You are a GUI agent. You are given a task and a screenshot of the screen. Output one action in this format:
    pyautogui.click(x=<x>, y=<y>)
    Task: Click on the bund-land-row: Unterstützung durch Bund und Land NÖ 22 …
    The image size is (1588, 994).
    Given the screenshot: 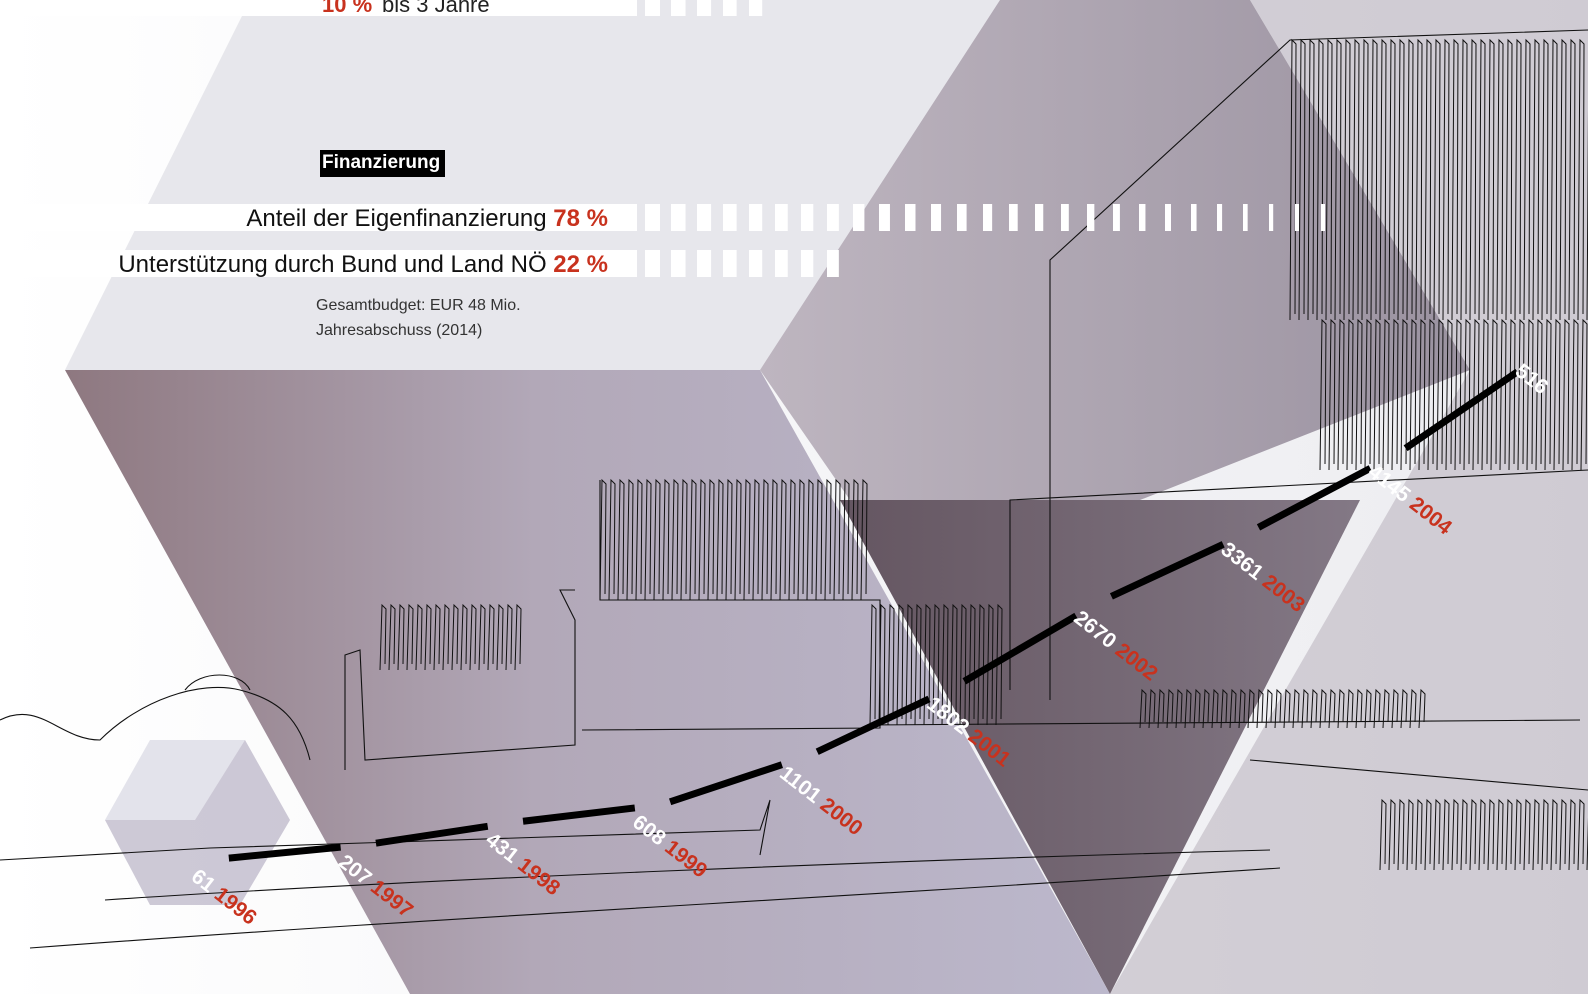 What is the action you would take?
    pyautogui.click(x=363, y=265)
    